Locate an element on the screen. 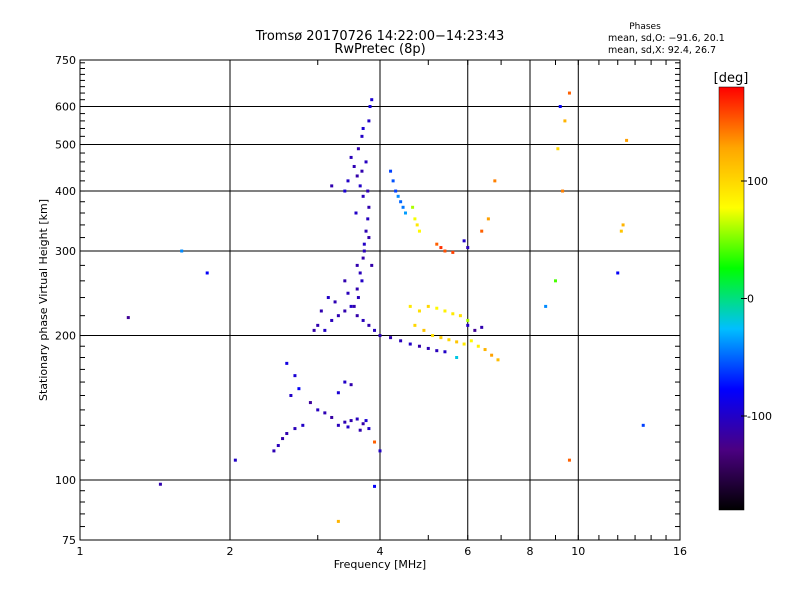 Image resolution: width=800 pixels, height=600 pixels. y-tick-label: 75 is located at coordinates (69, 540).